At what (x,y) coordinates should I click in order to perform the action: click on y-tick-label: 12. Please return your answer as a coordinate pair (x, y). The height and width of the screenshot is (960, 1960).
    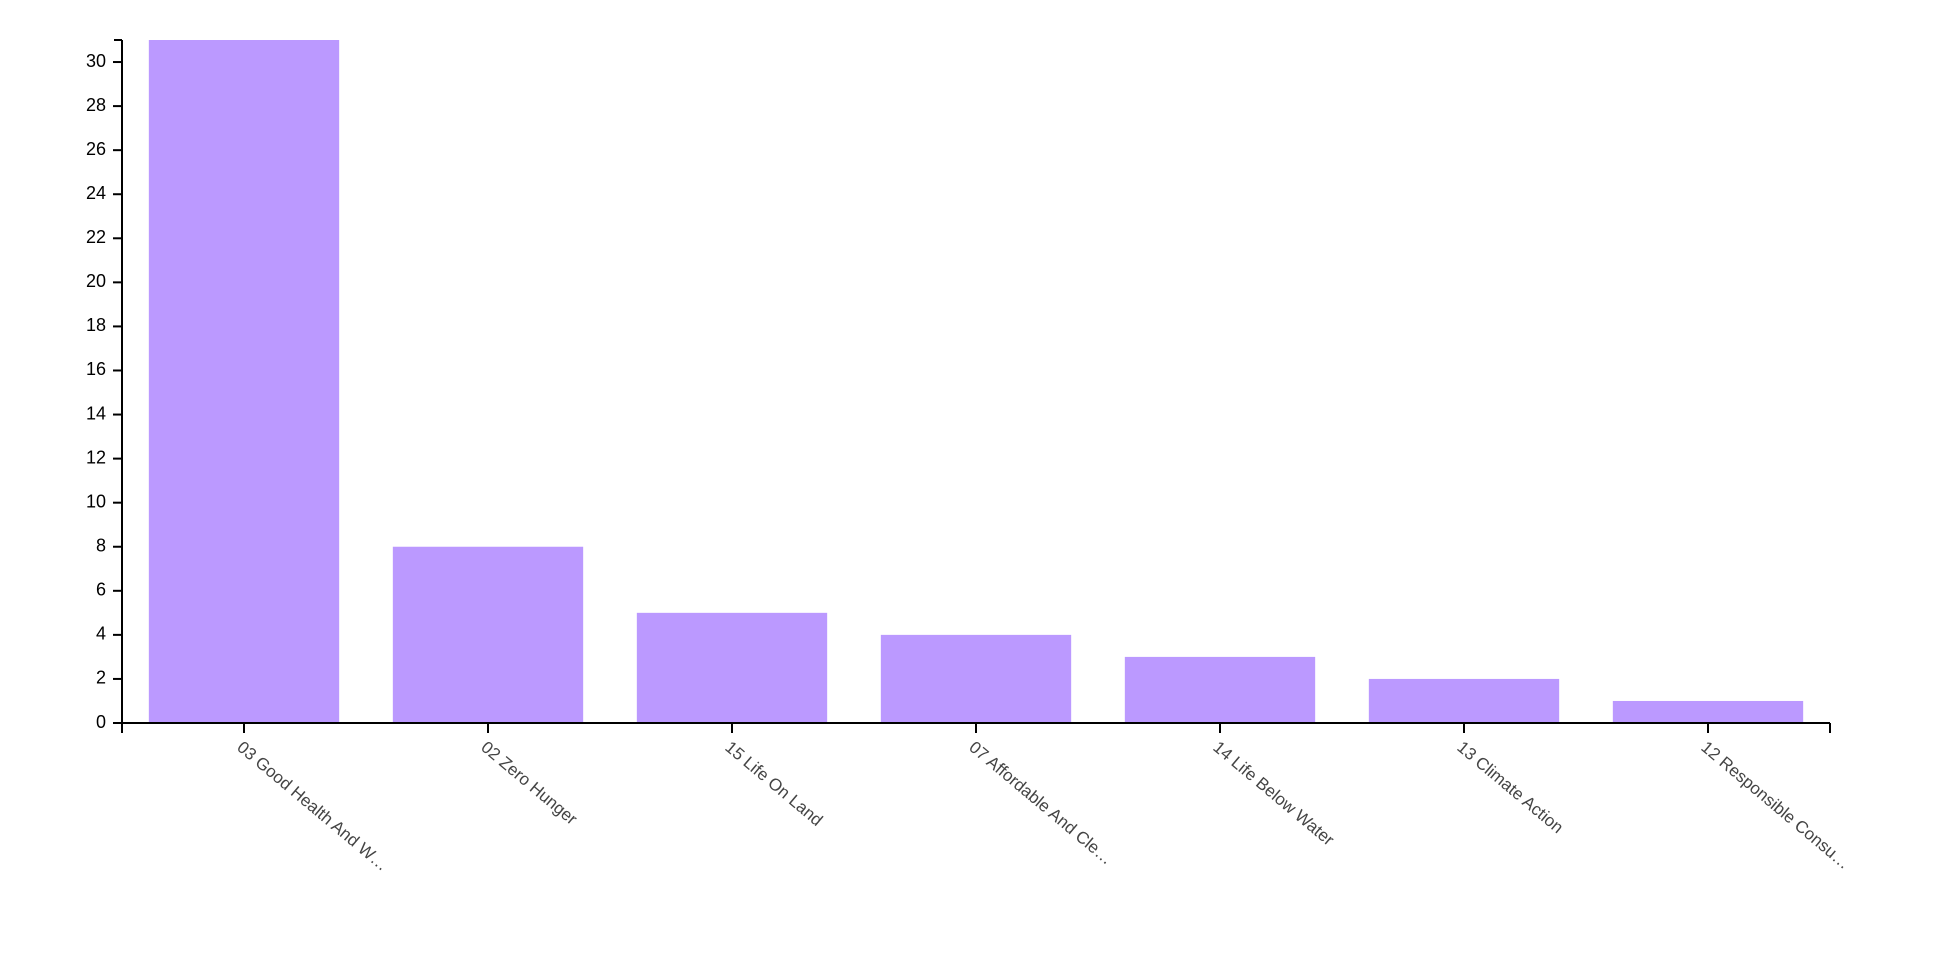
    Looking at the image, I should click on (96, 457).